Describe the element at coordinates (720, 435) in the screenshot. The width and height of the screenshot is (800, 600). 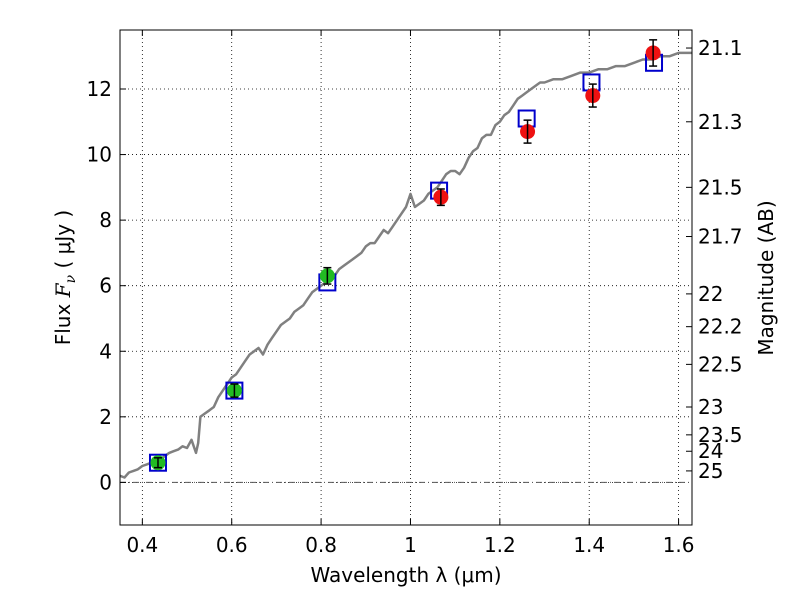
I see `magnitude-tick-label: 23.5` at that location.